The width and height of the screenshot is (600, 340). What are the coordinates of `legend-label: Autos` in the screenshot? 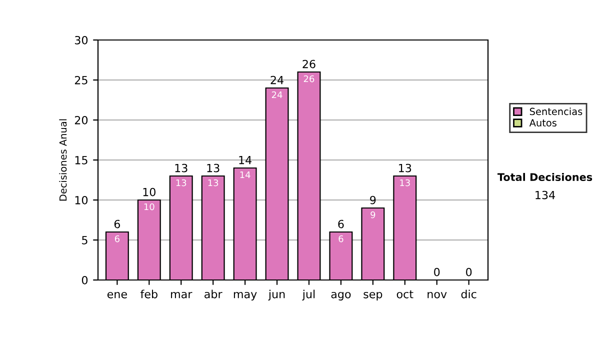 It's located at (542, 122).